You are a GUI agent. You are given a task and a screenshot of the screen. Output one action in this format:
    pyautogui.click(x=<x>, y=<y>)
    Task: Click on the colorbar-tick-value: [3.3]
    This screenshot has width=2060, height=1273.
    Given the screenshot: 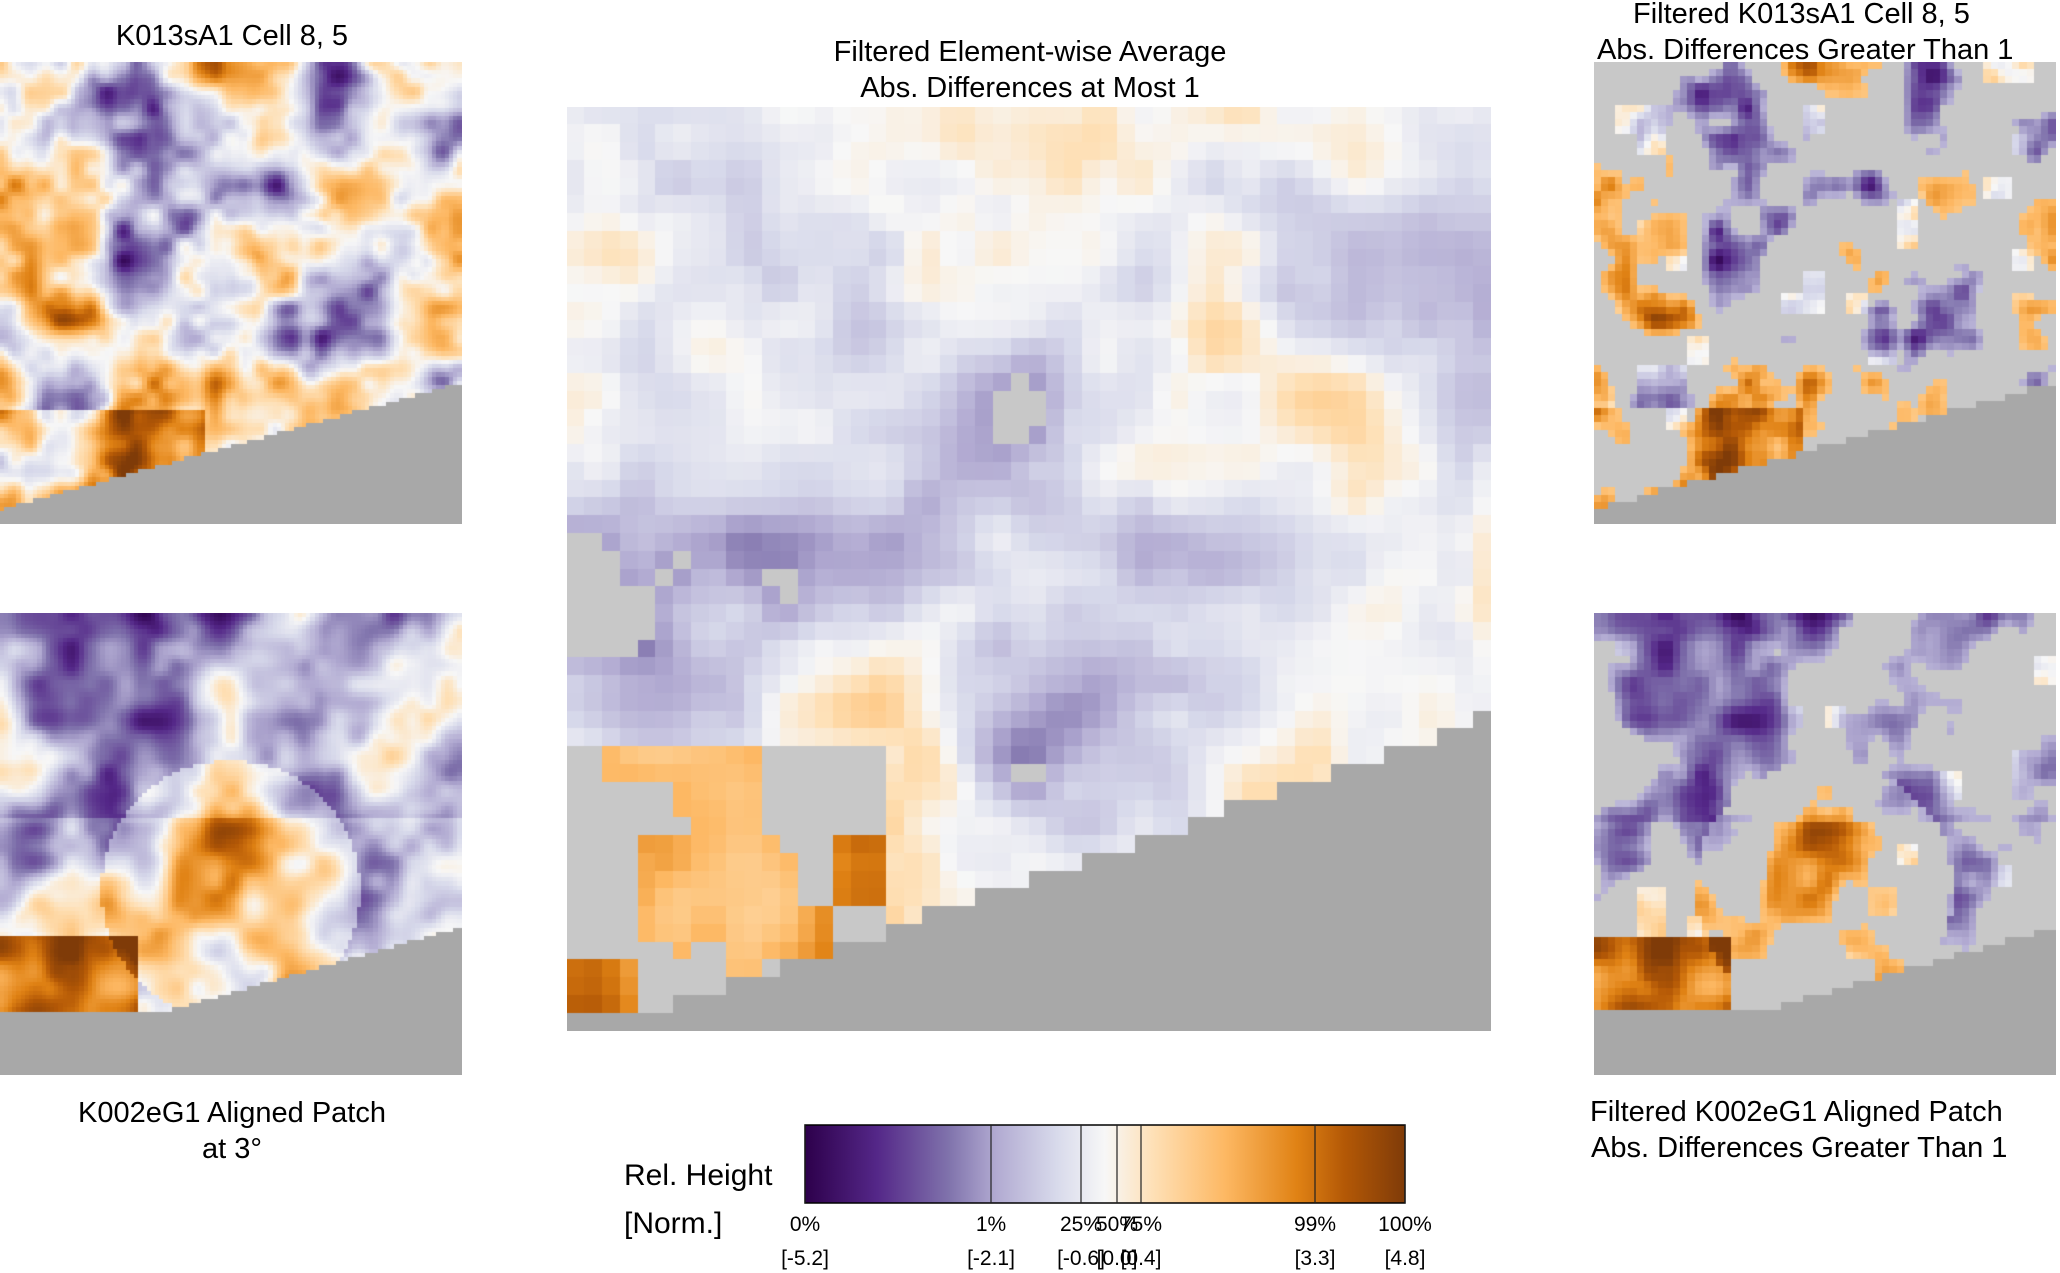 What is the action you would take?
    pyautogui.click(x=1315, y=1258)
    